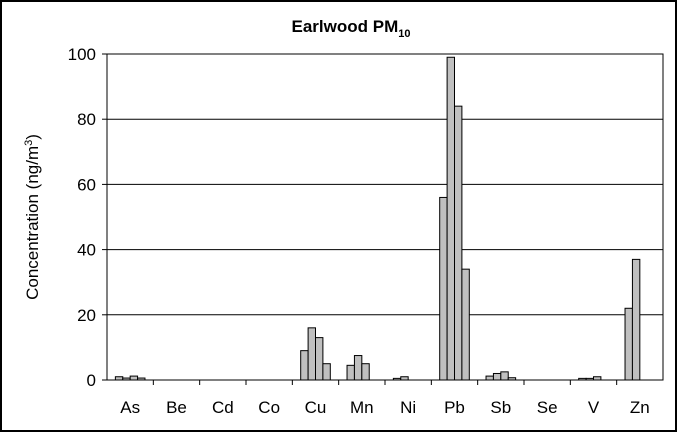 The height and width of the screenshot is (432, 677). What do you see at coordinates (362, 407) in the screenshot?
I see `x-tick-label: Mn` at bounding box center [362, 407].